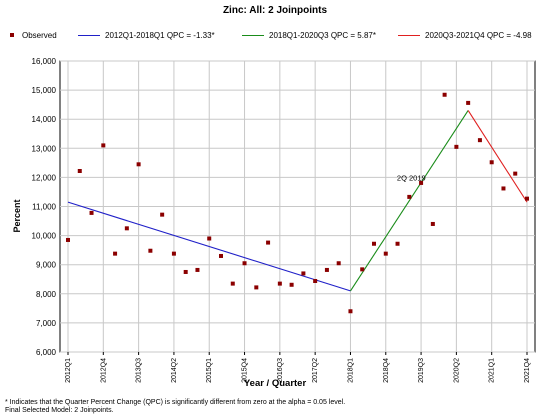  I want to click on x-tick-label: 2021Q1, so click(492, 370).